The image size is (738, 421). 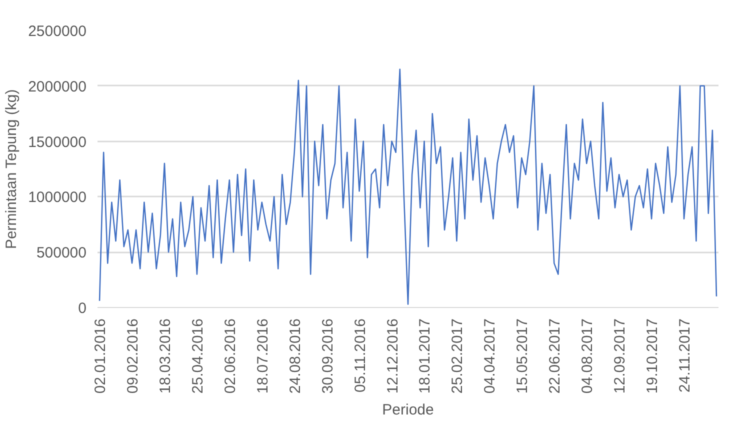 What do you see at coordinates (408, 410) in the screenshot?
I see `x-axis-title: Periode` at bounding box center [408, 410].